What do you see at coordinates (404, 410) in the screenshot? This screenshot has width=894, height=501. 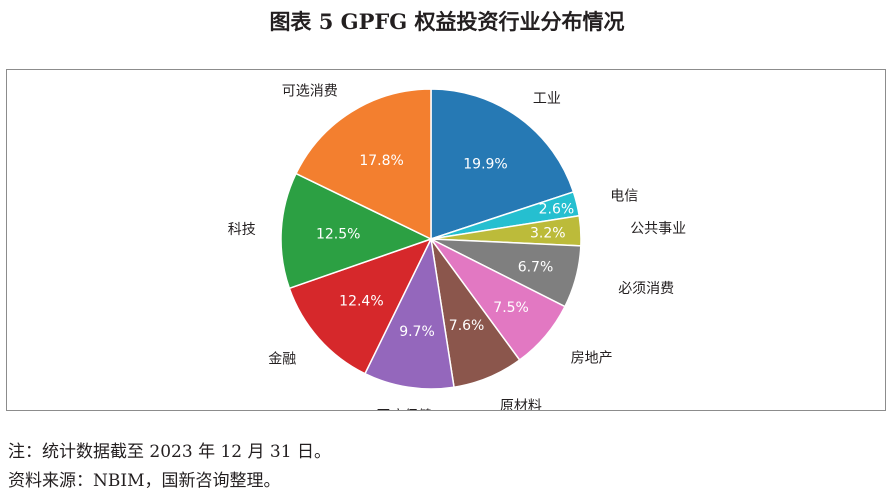 I see `slice-category-label: 医疗保健` at bounding box center [404, 410].